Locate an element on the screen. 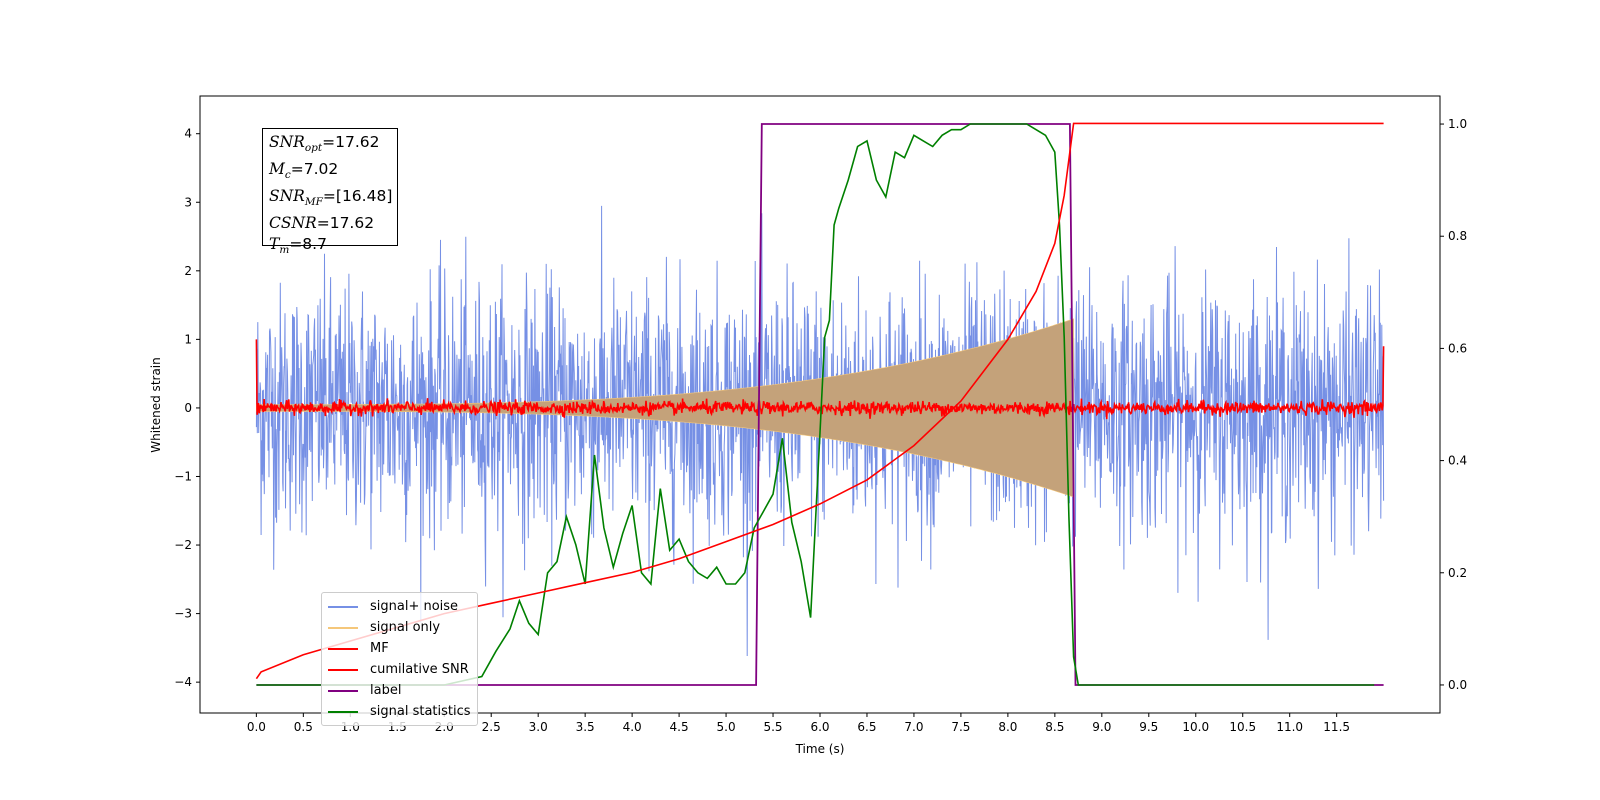  y-axis-label: Whitened strain is located at coordinates (156, 405).